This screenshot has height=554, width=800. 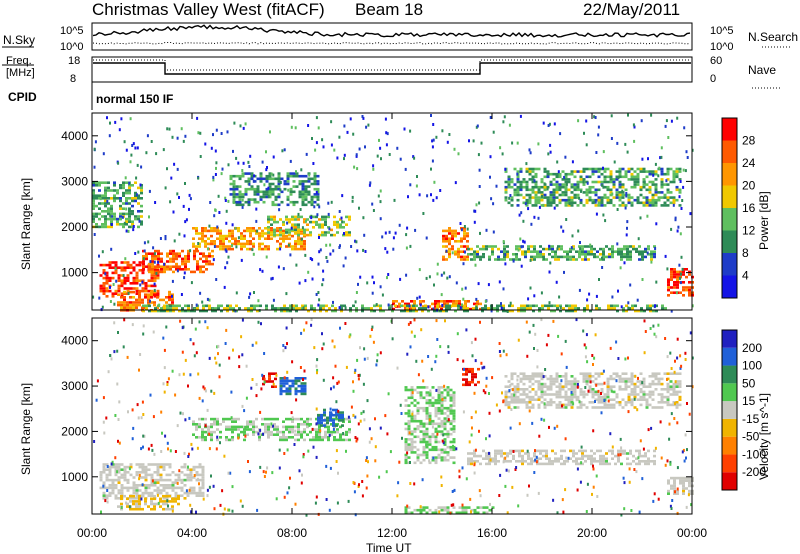 What do you see at coordinates (749, 401) in the screenshot?
I see `velocity-colorbar-tick-label: 15` at bounding box center [749, 401].